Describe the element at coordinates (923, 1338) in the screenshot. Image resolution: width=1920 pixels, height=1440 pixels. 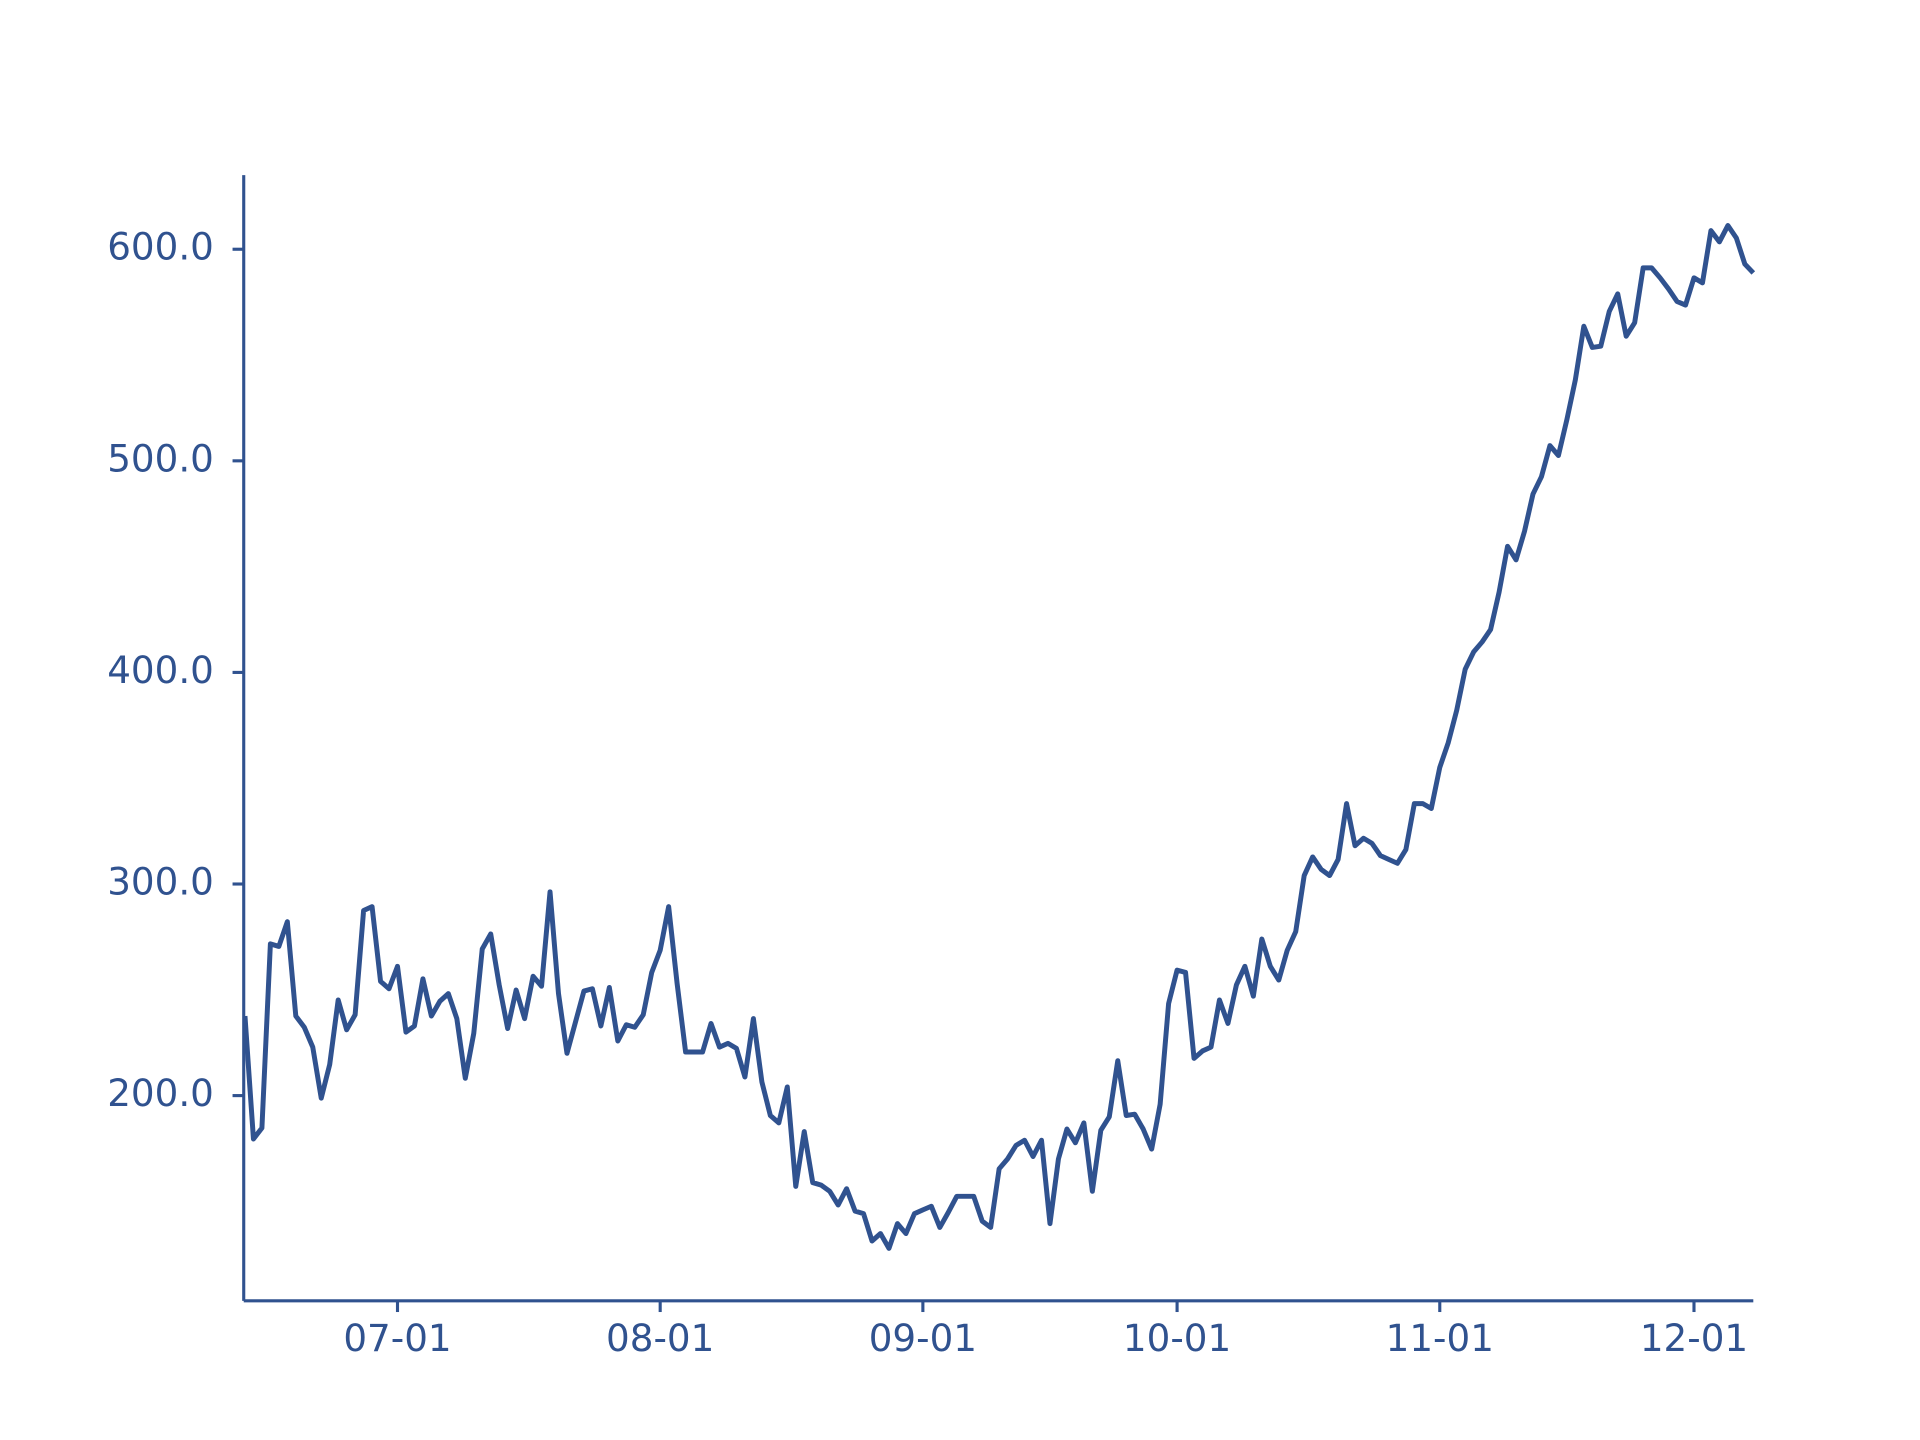
I see `x-tick-label: 09-01` at that location.